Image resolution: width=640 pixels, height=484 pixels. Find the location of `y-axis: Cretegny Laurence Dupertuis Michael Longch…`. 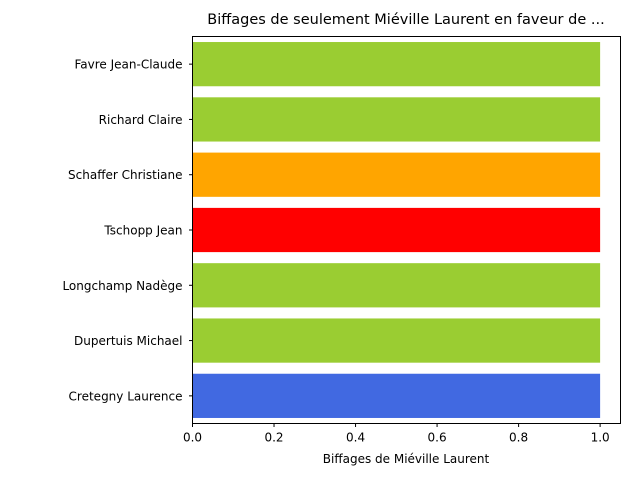

y-axis: Cretegny Laurence Dupertuis Michael Longch… is located at coordinates (127, 230).